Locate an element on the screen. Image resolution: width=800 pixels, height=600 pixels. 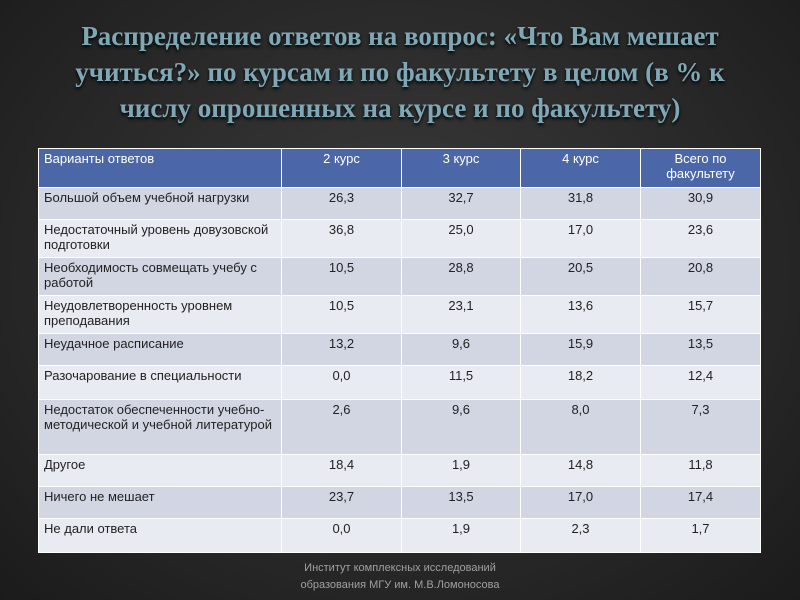
cell-value: 18,4 is located at coordinates (341, 470).